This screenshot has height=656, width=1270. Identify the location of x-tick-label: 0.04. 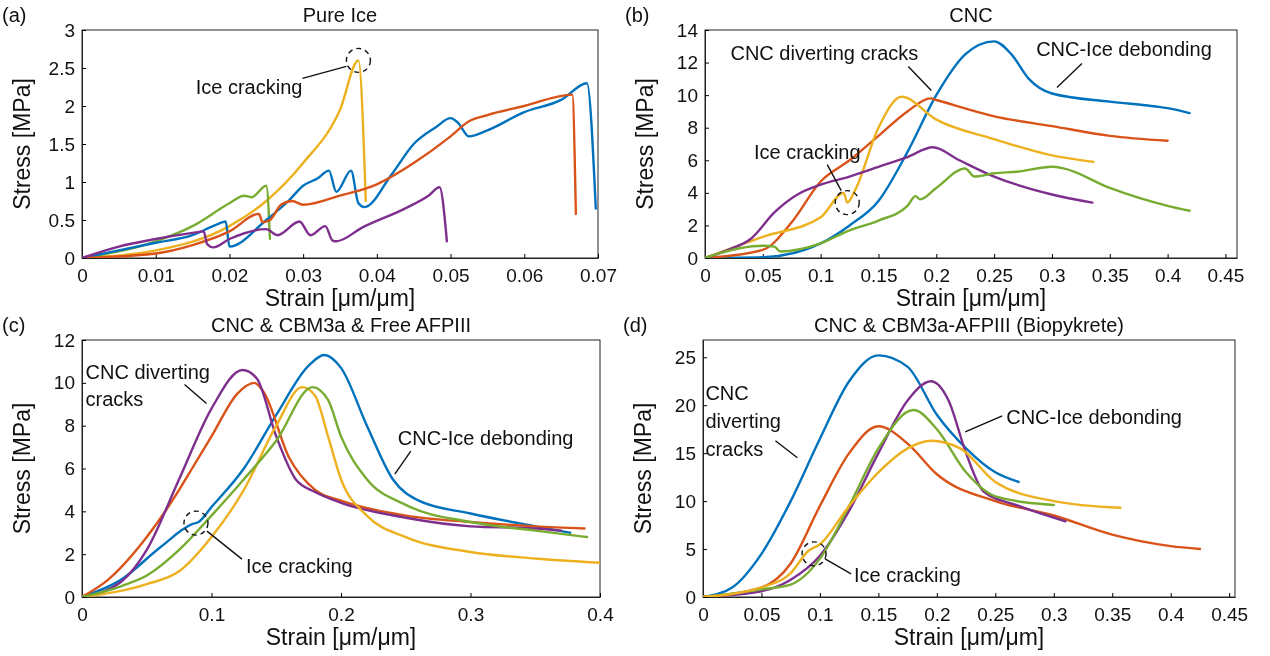
(377, 276).